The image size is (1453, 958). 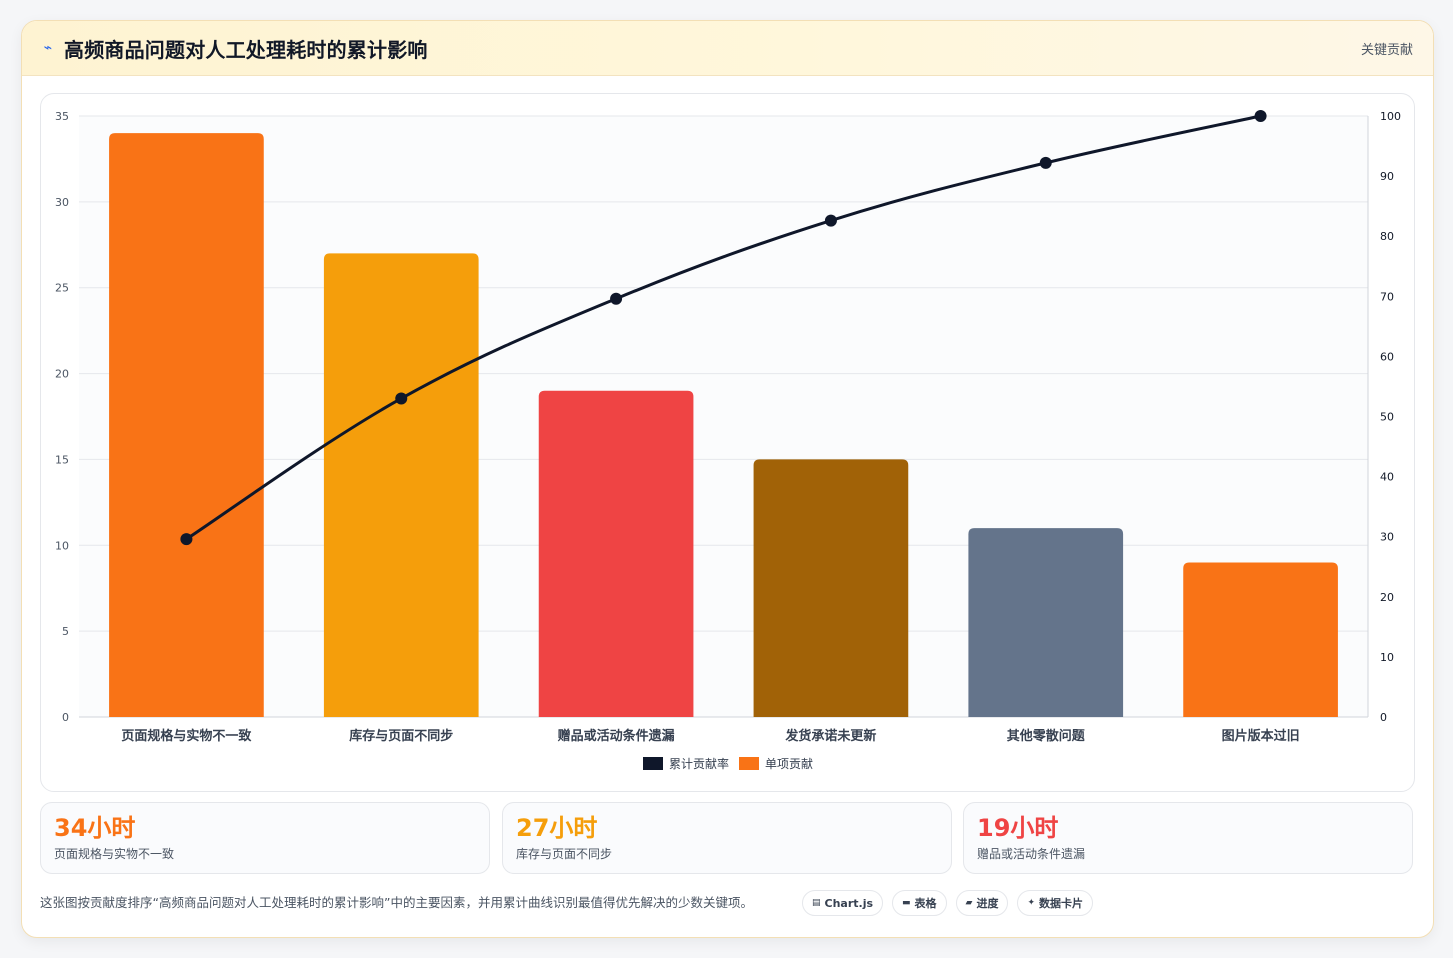 What do you see at coordinates (401, 736) in the screenshot?
I see `x-tick-label: 库存与页面不同步` at bounding box center [401, 736].